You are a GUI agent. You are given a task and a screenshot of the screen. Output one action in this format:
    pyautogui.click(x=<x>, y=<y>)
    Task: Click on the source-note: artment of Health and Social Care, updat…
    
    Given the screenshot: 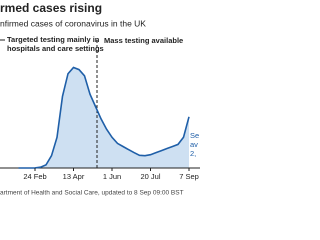 What is the action you would take?
    pyautogui.click(x=92, y=193)
    